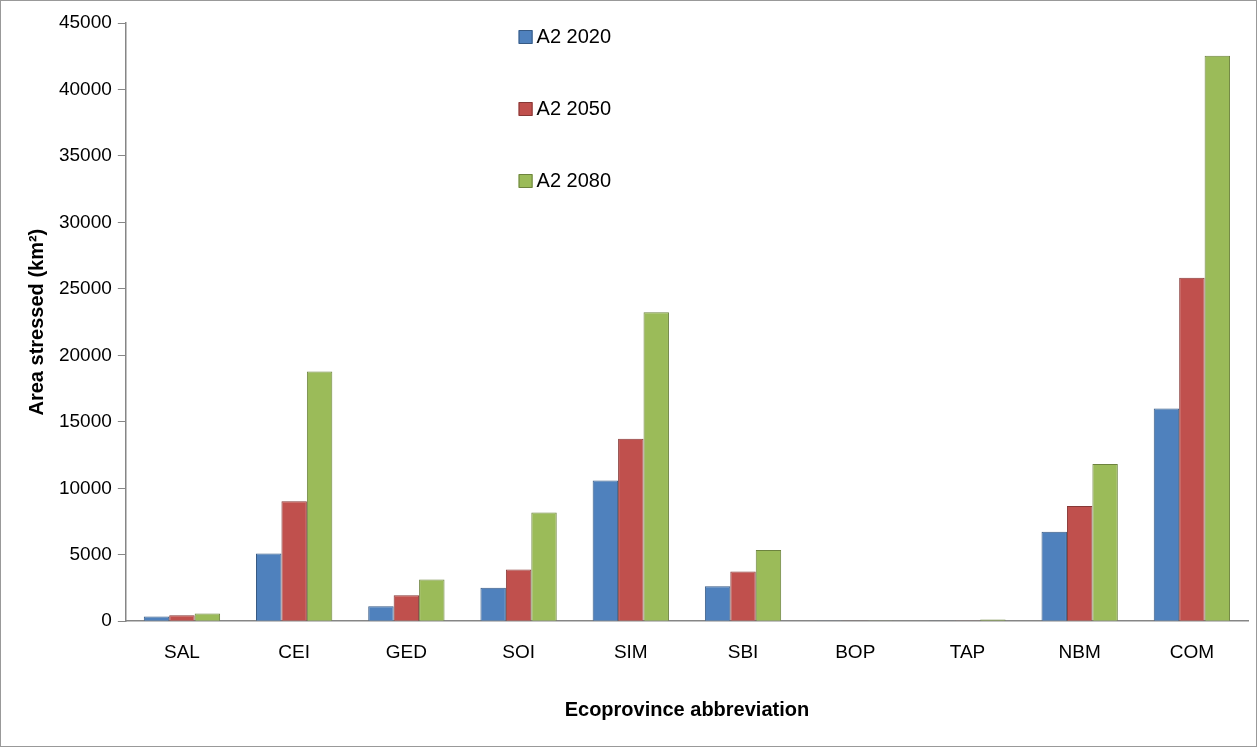  What do you see at coordinates (85, 155) in the screenshot?
I see `y-tick-label: 35000` at bounding box center [85, 155].